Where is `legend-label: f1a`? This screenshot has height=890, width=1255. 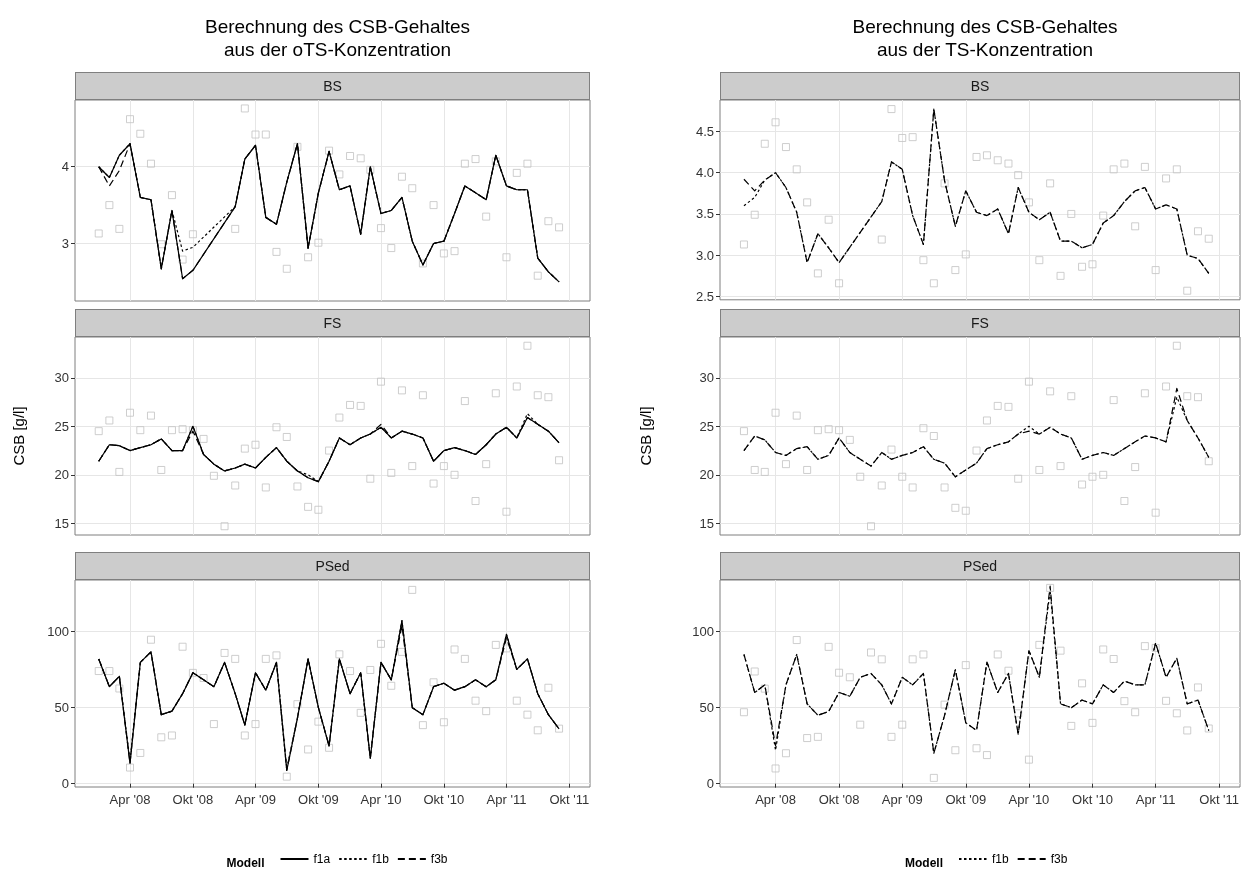 legend-label: f1a is located at coordinates (322, 859).